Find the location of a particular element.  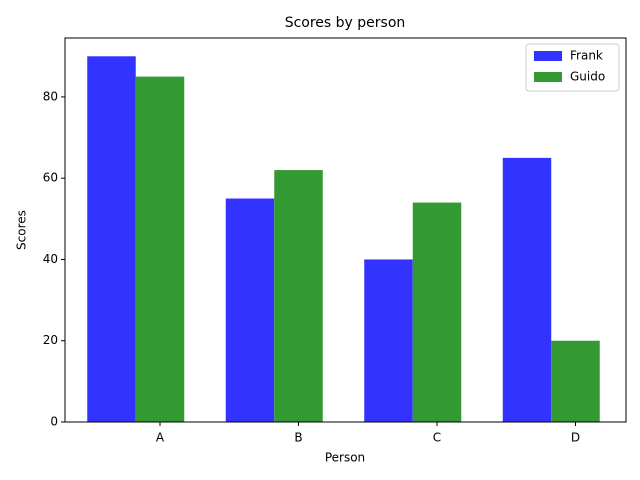

x-axis-label: Person is located at coordinates (345, 458).